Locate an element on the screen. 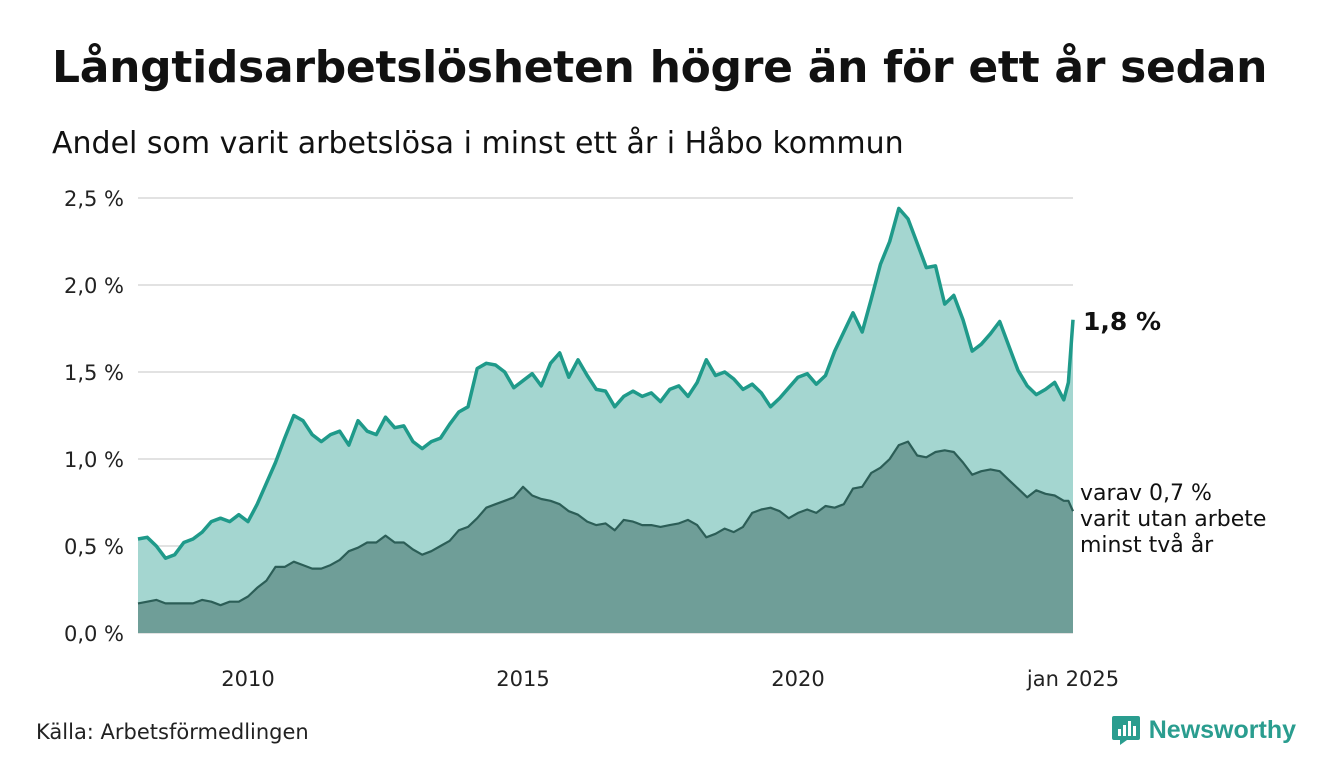 This screenshot has height=780, width=1340. y-tick-label: 2,5 % is located at coordinates (94, 199).